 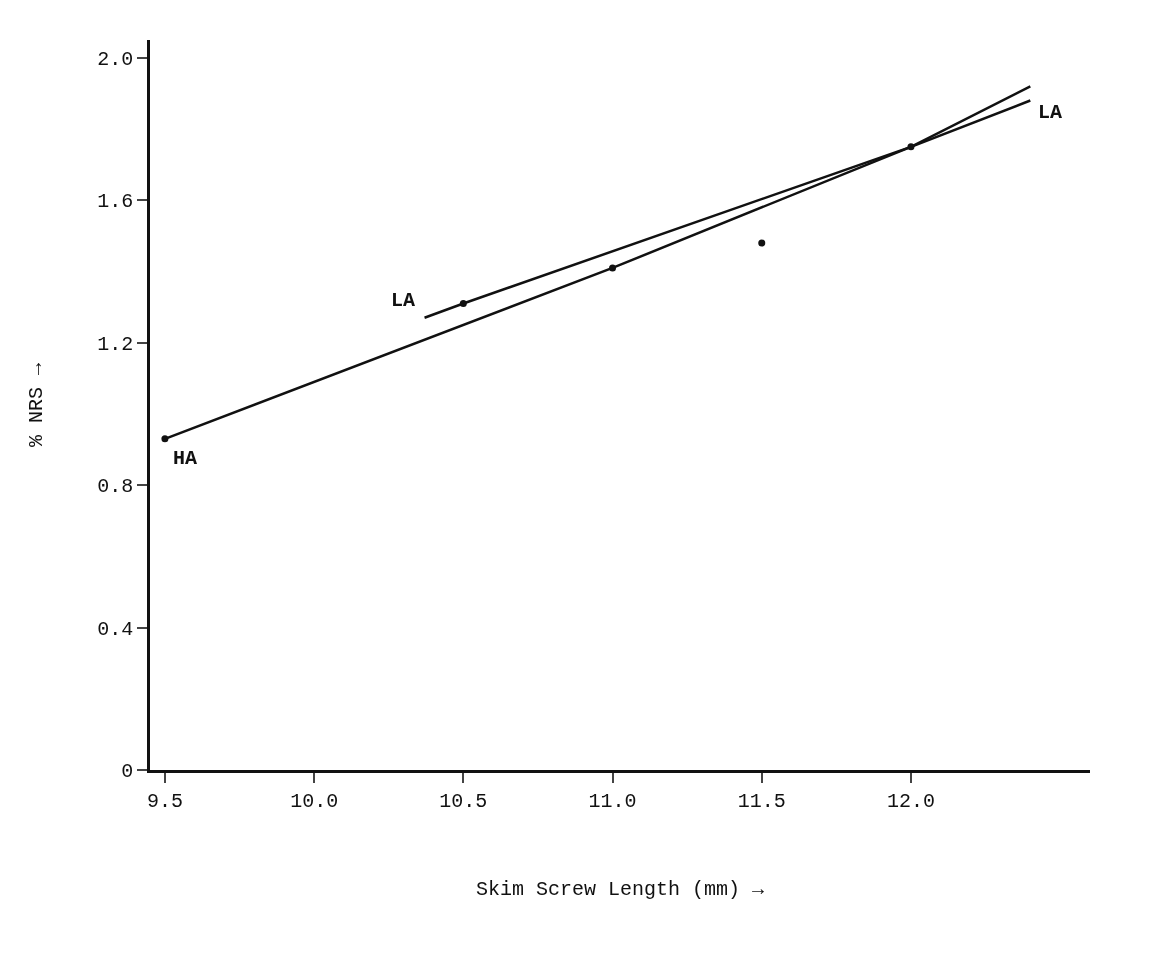 I want to click on y-axis-title: % NRS →, so click(x=36, y=405).